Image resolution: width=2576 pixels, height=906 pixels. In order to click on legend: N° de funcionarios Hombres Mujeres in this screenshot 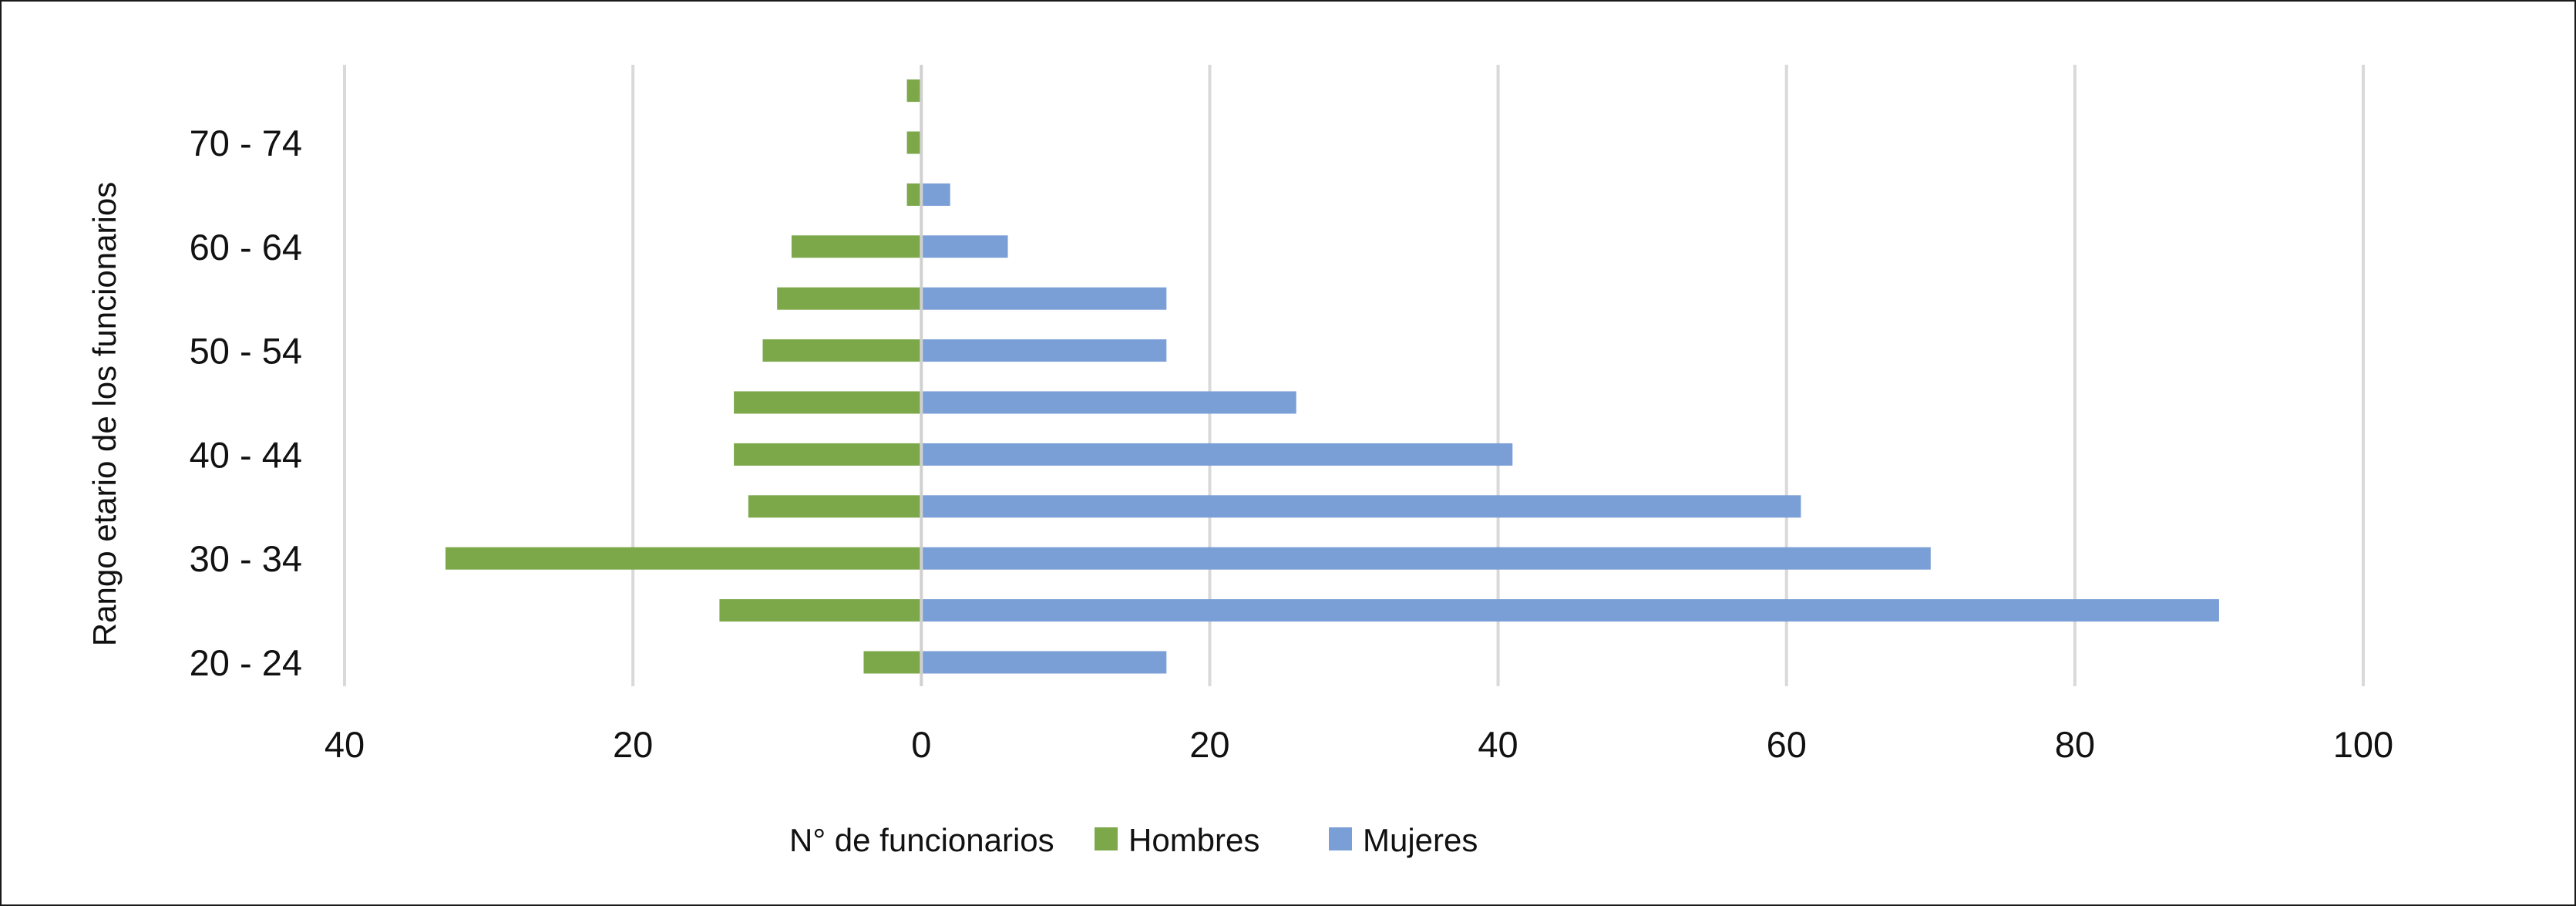, I will do `click(1133, 840)`.